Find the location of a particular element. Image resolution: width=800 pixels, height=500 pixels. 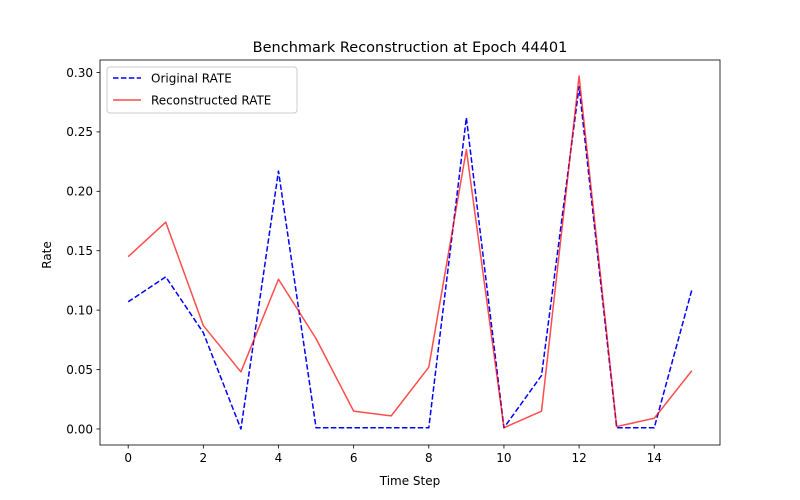

x-axis-label: Time Step is located at coordinates (410, 481).